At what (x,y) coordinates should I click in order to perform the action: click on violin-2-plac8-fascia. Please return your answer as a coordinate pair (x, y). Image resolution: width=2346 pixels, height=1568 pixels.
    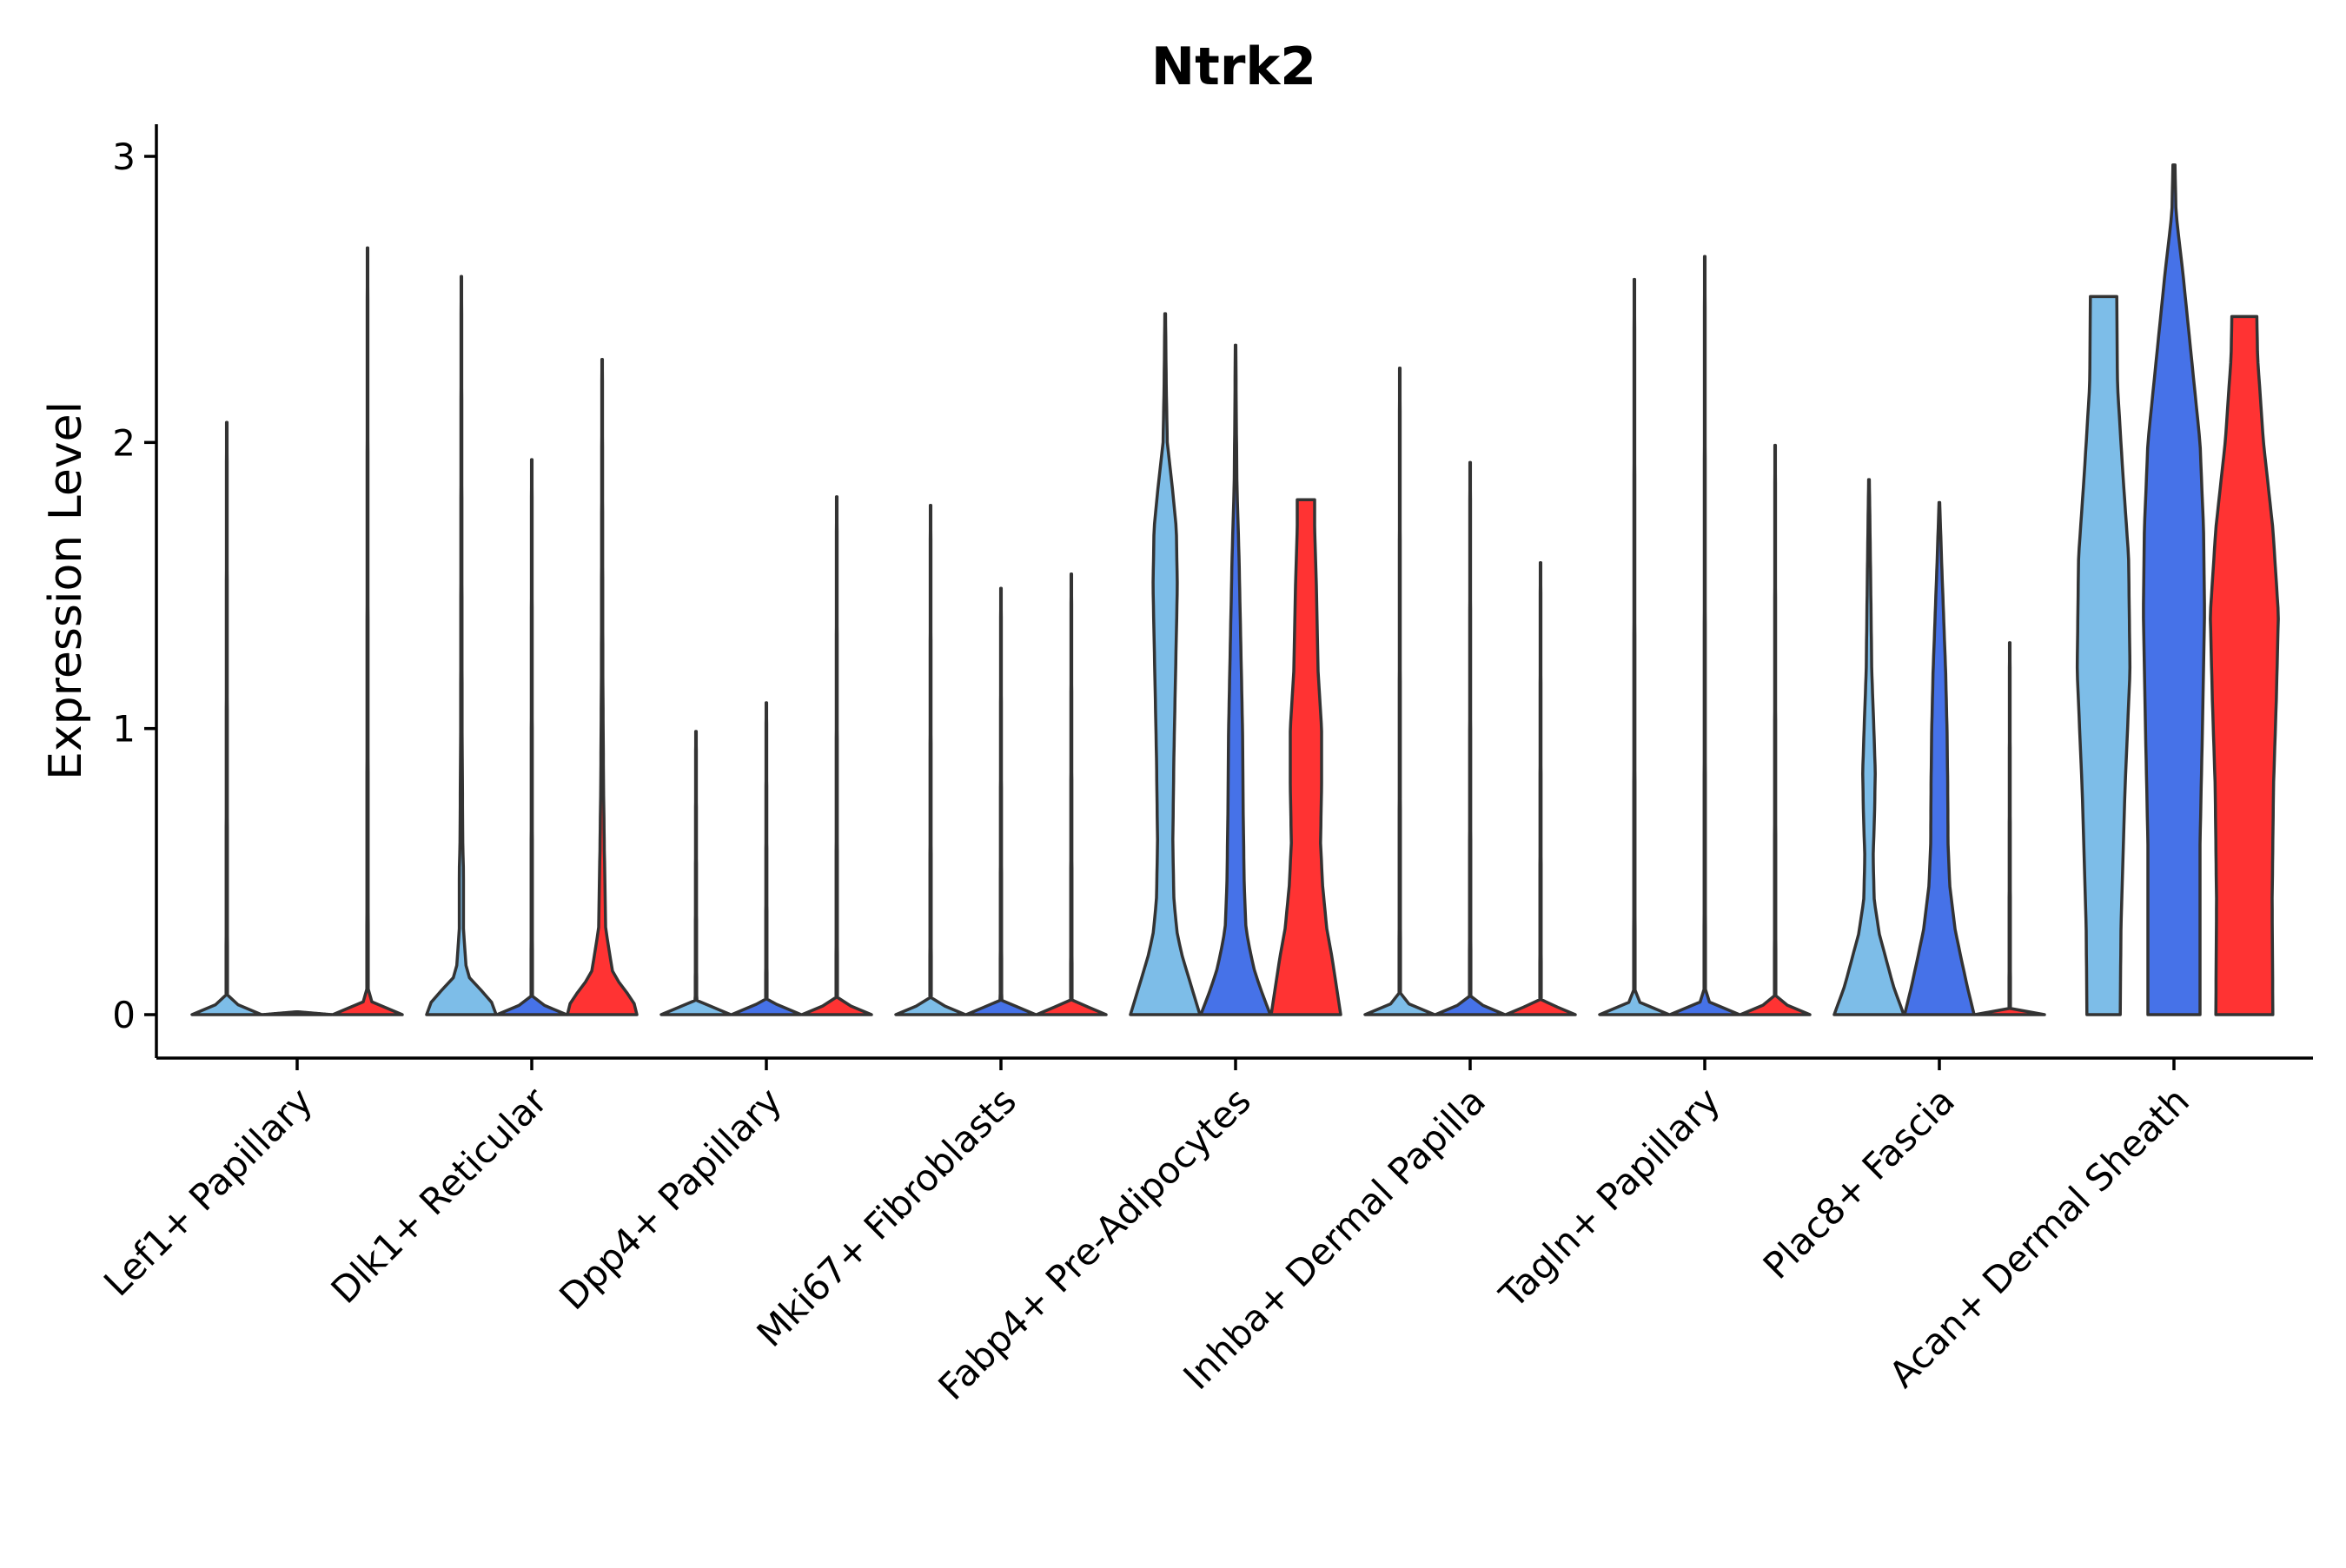
    Looking at the image, I should click on (1940, 758).